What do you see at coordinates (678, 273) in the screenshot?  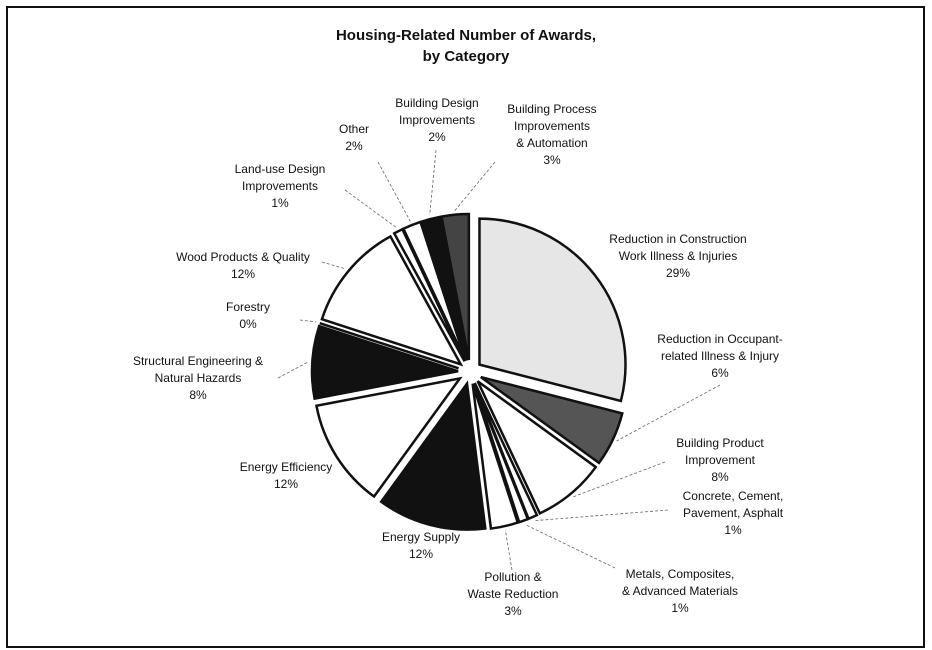 I see `value-label: 29%` at bounding box center [678, 273].